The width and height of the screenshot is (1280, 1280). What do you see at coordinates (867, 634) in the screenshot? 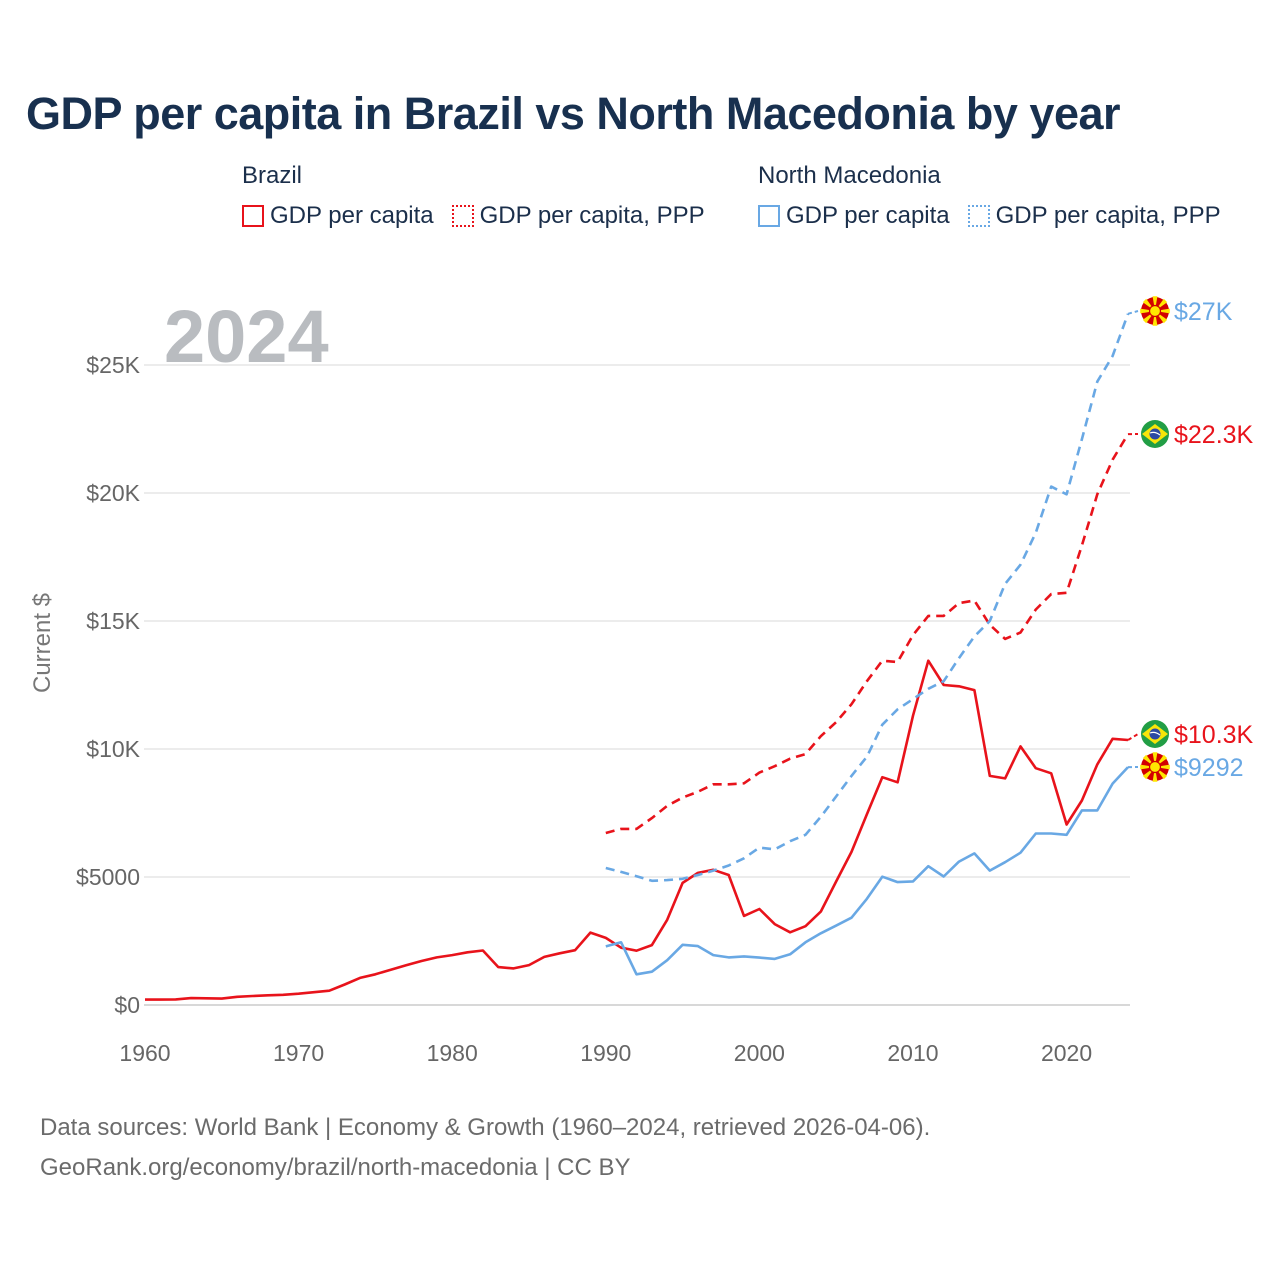
I see `series-line-brazil-gdp-per-capita-ppp` at bounding box center [867, 634].